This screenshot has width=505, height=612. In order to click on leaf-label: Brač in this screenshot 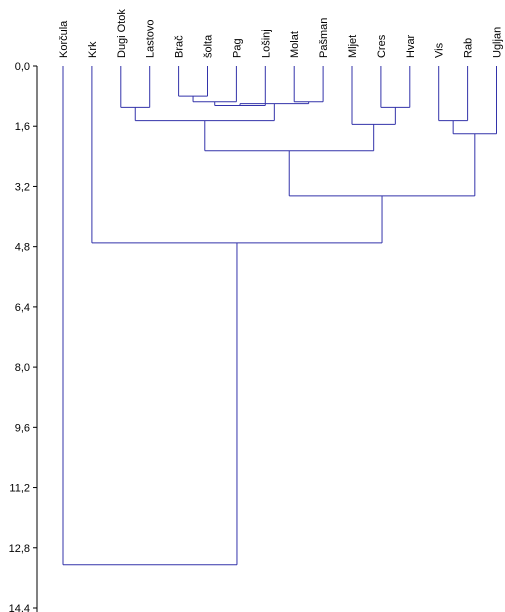, I will do `click(180, 46)`.